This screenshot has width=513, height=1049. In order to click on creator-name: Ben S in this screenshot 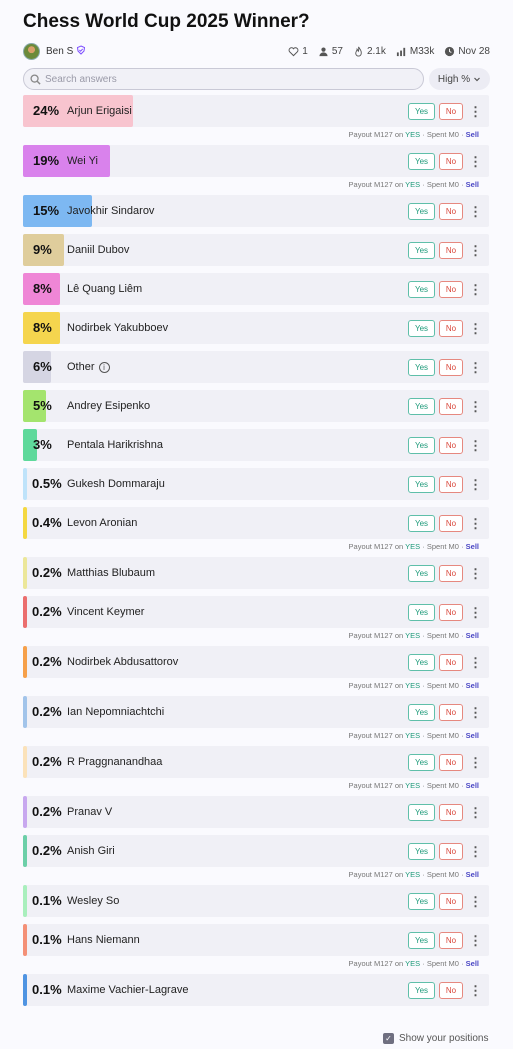, I will do `click(60, 51)`.